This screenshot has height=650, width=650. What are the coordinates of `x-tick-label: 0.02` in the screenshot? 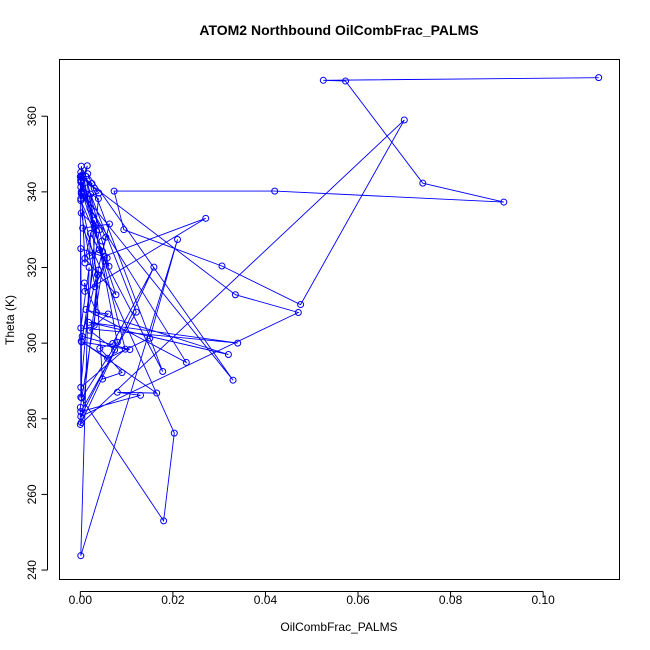 It's located at (173, 600).